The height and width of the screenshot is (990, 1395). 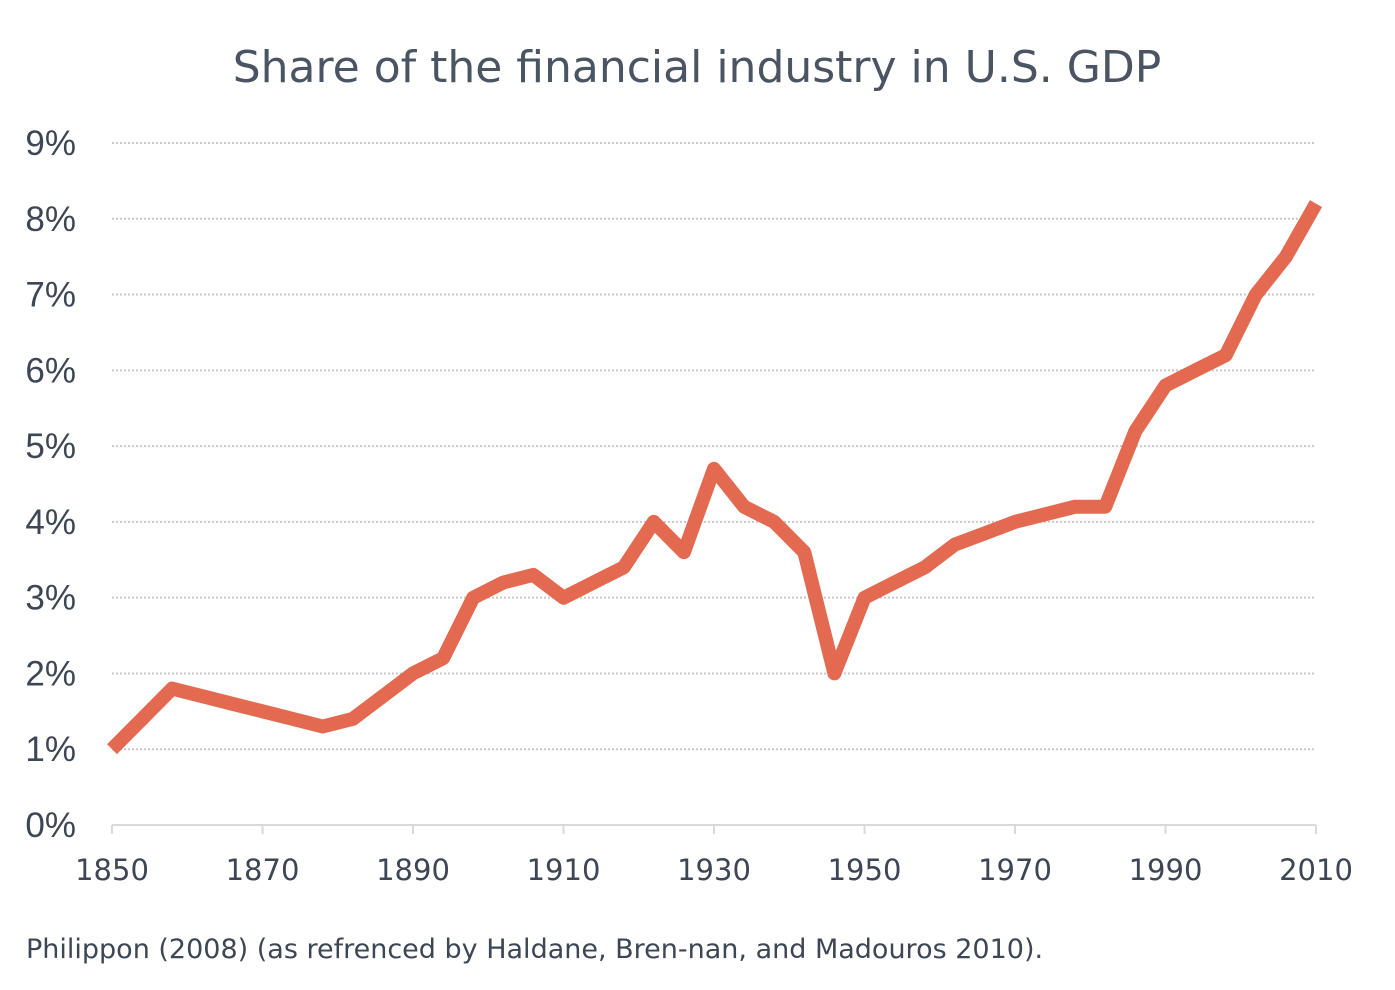 What do you see at coordinates (50, 673) in the screenshot?
I see `y-tick-label: 2%` at bounding box center [50, 673].